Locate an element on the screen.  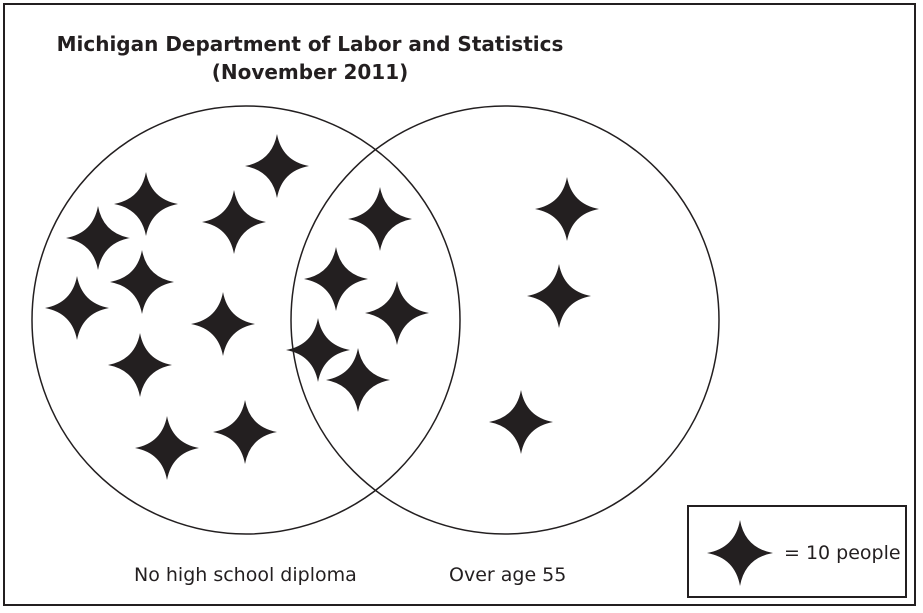
set-label-no-diploma: No high school diploma is located at coordinates (245, 575).